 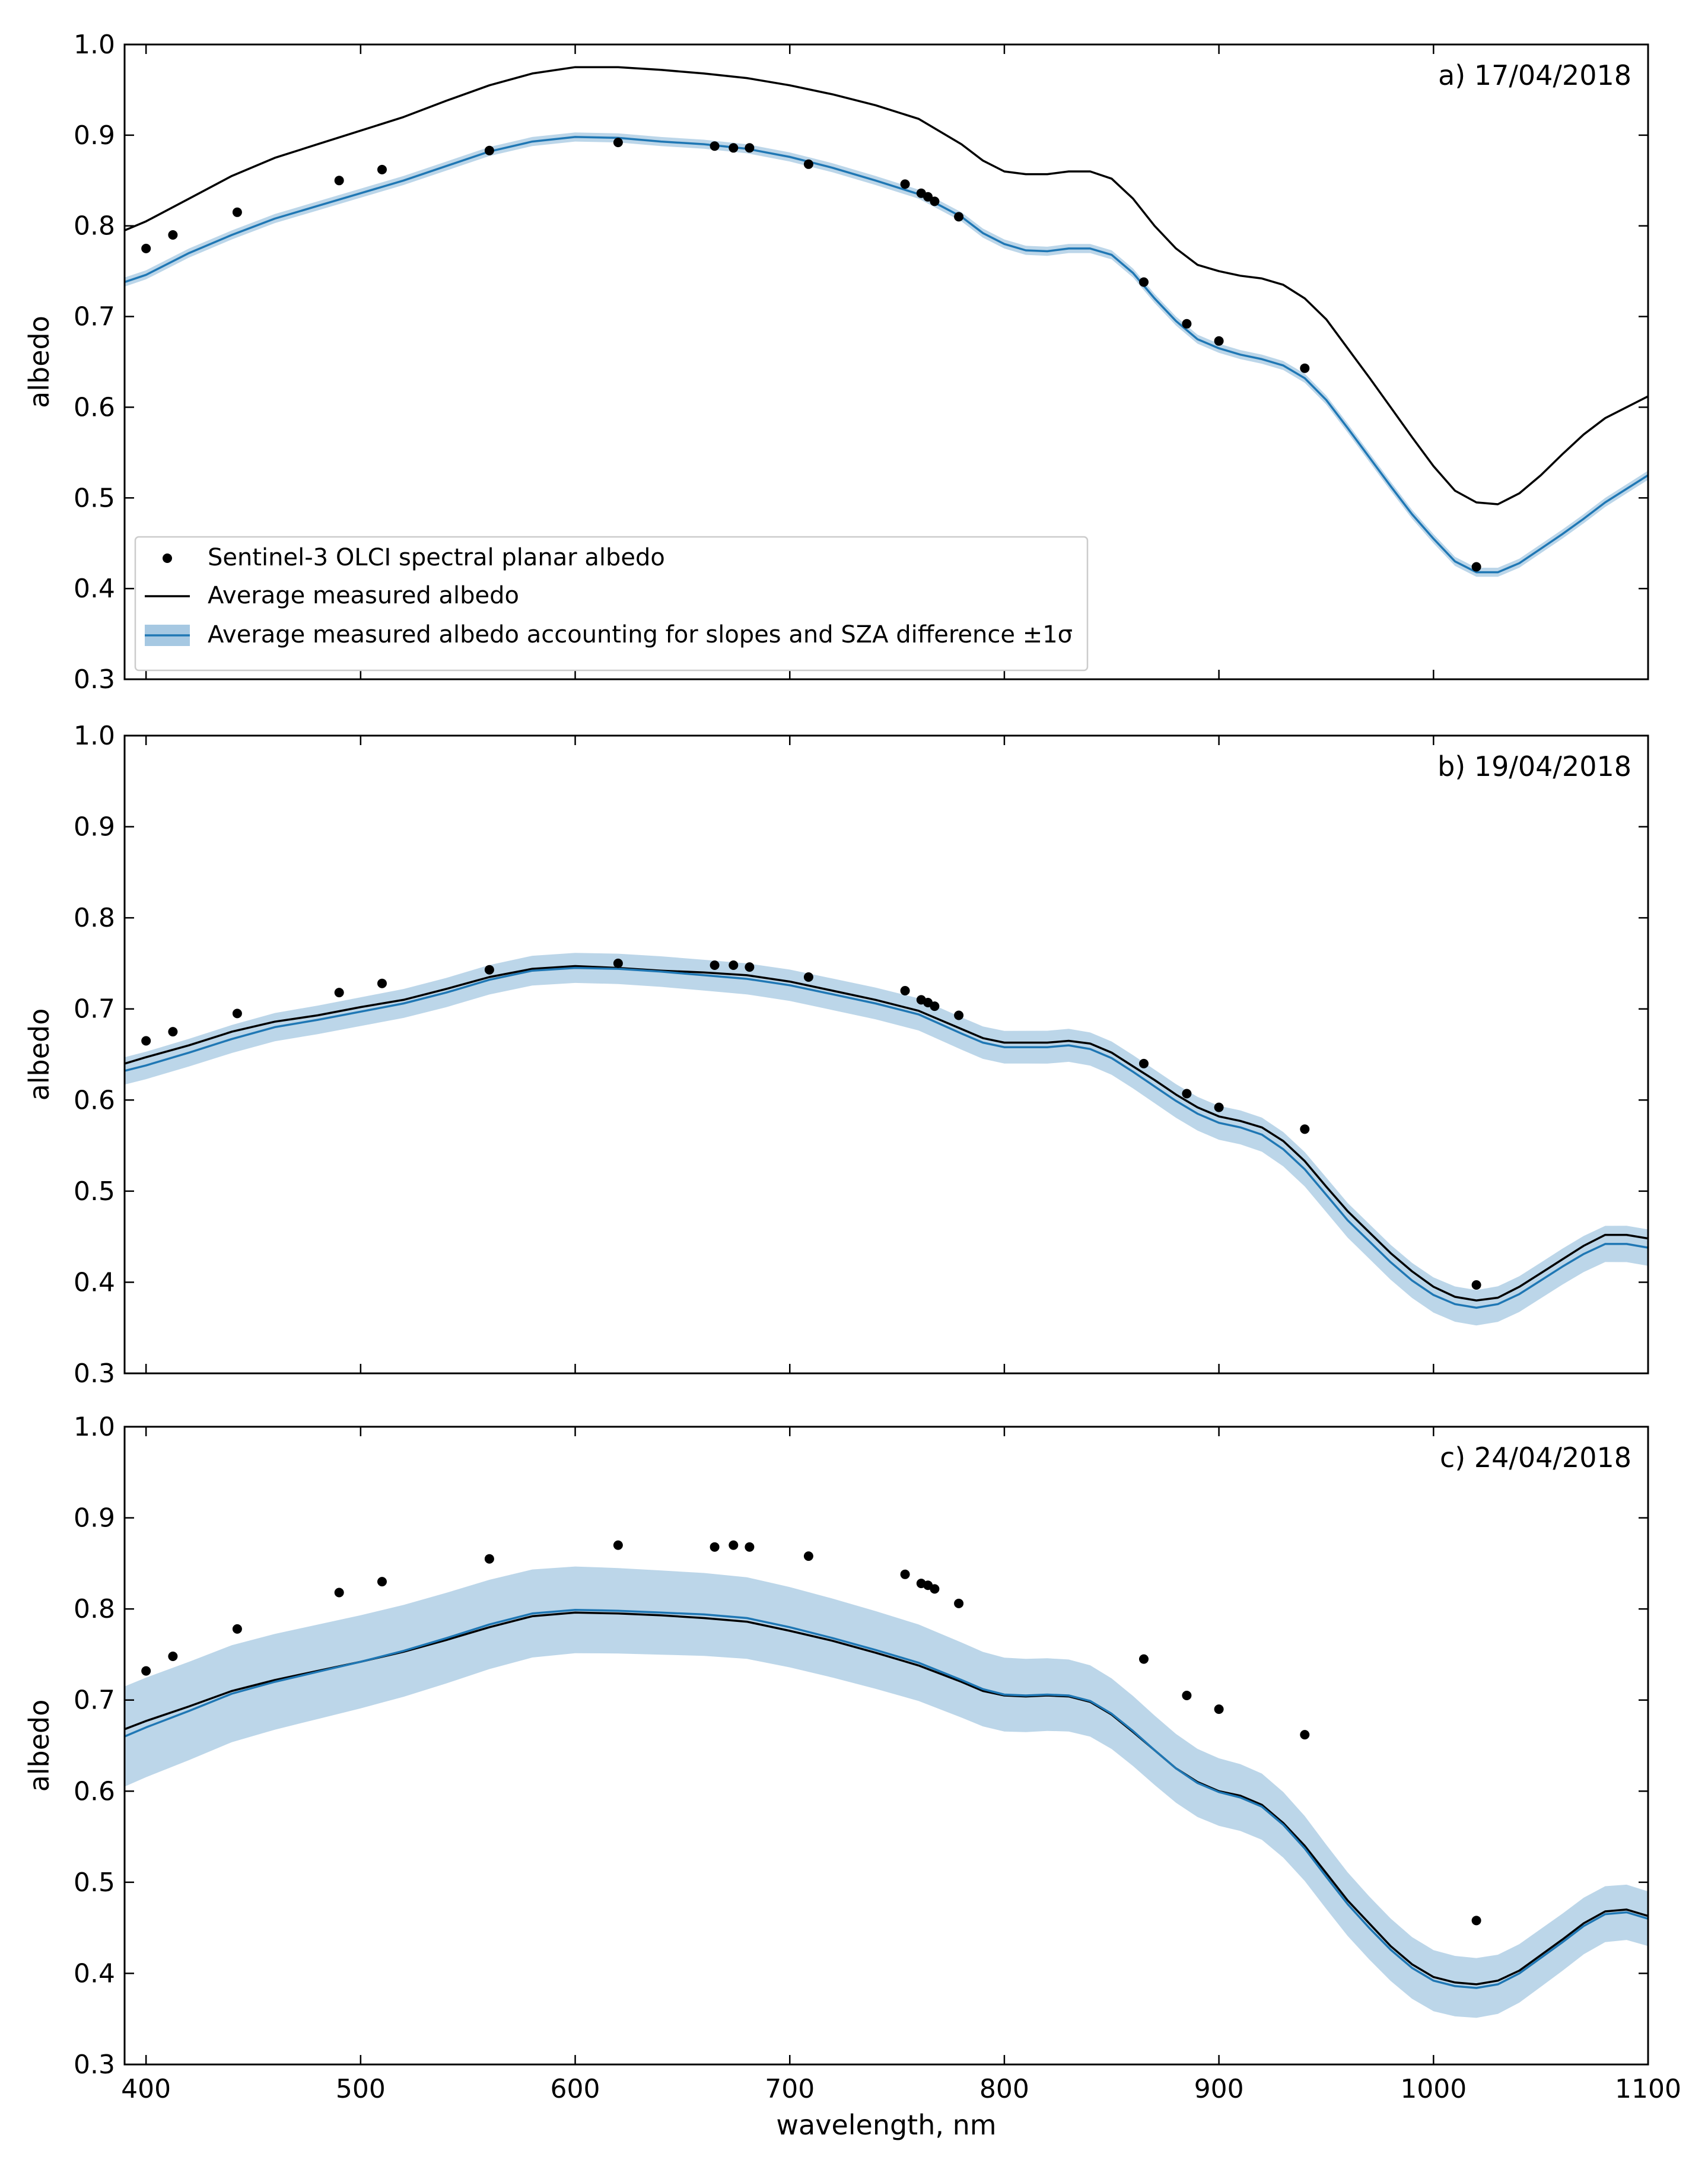 I want to click on x-tick-label: 1000, so click(x=1433, y=2089).